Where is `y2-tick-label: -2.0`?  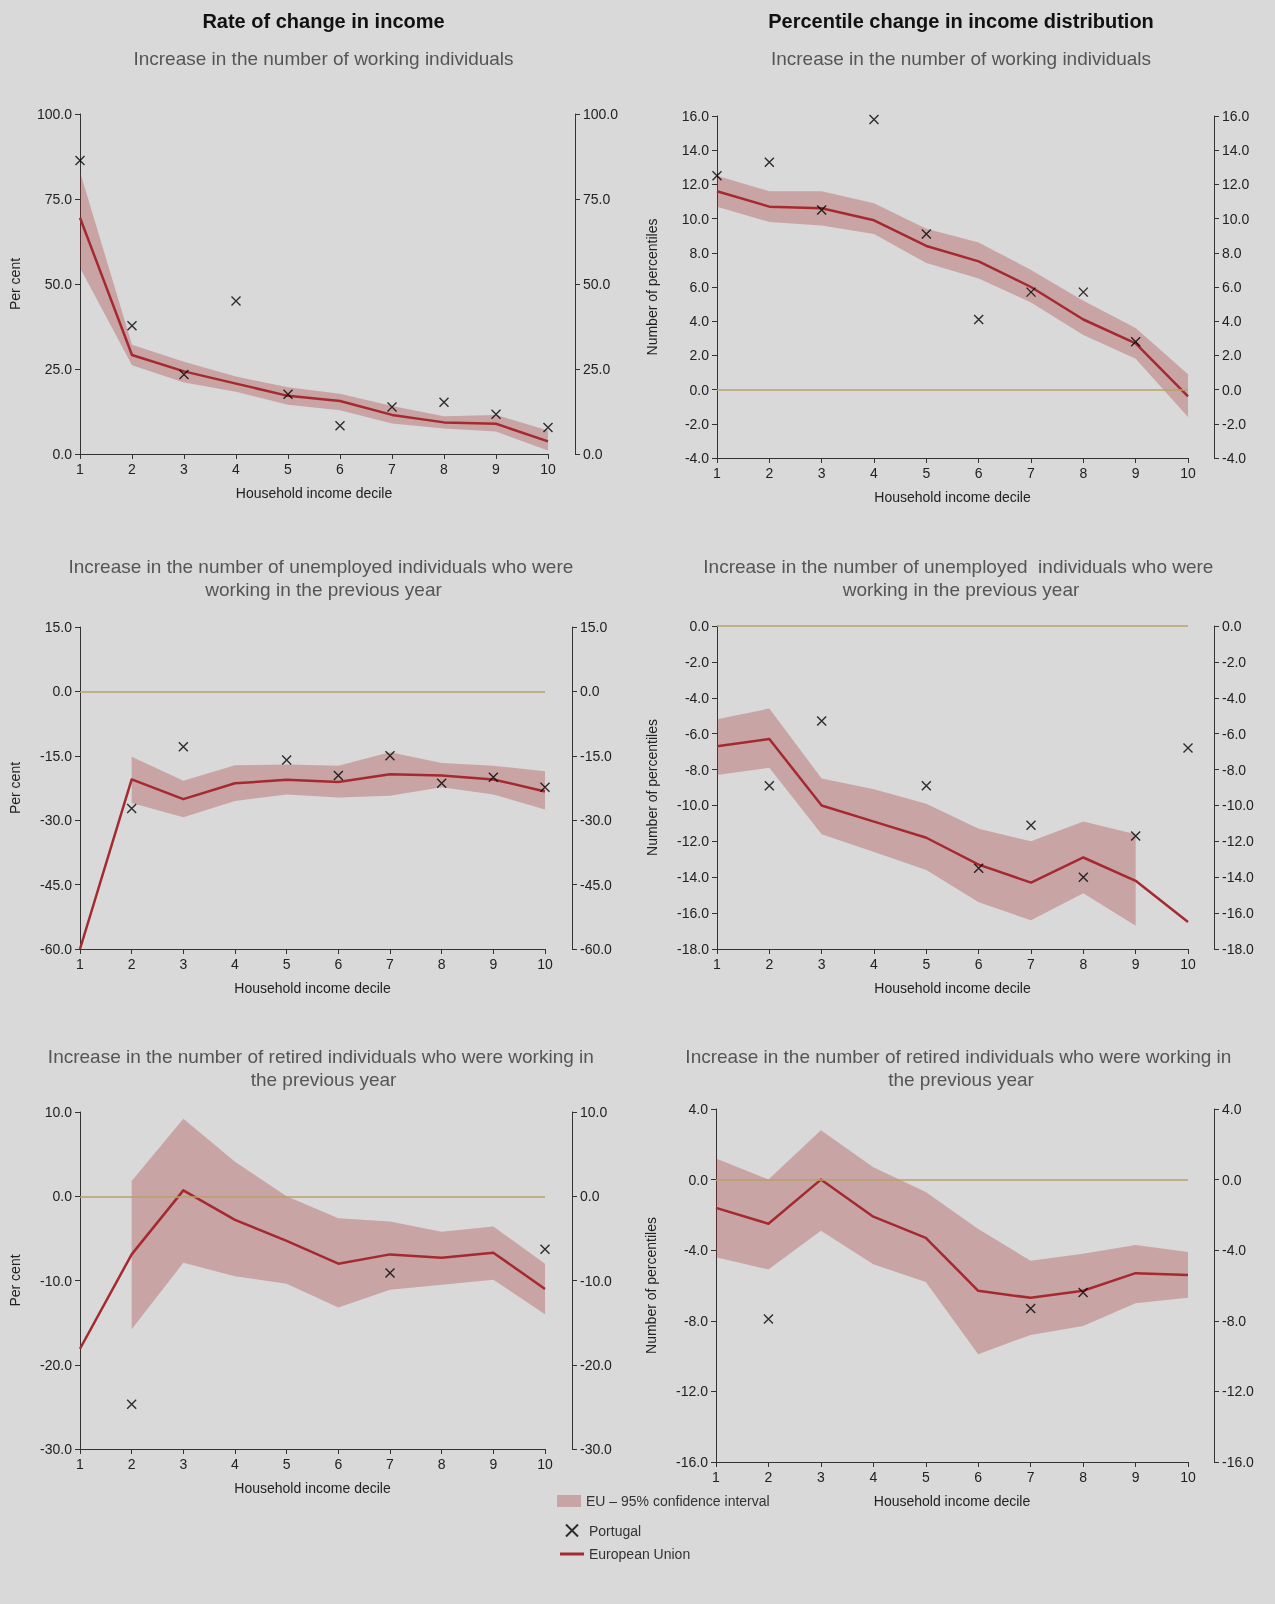
y2-tick-label: -2.0 is located at coordinates (1234, 661).